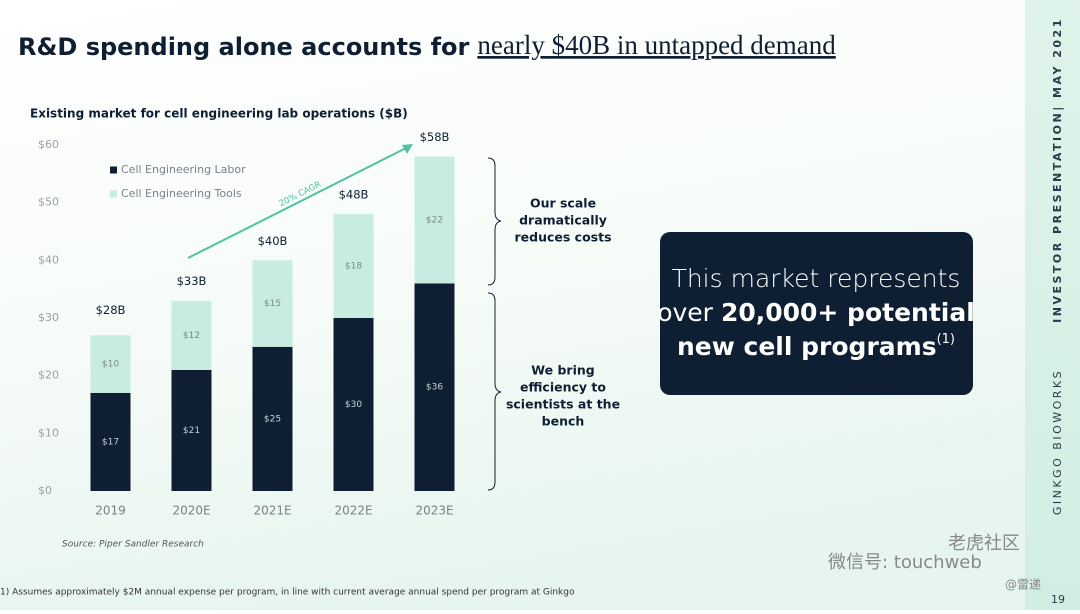 The image size is (1080, 614). I want to click on value-label: $10, so click(110, 365).